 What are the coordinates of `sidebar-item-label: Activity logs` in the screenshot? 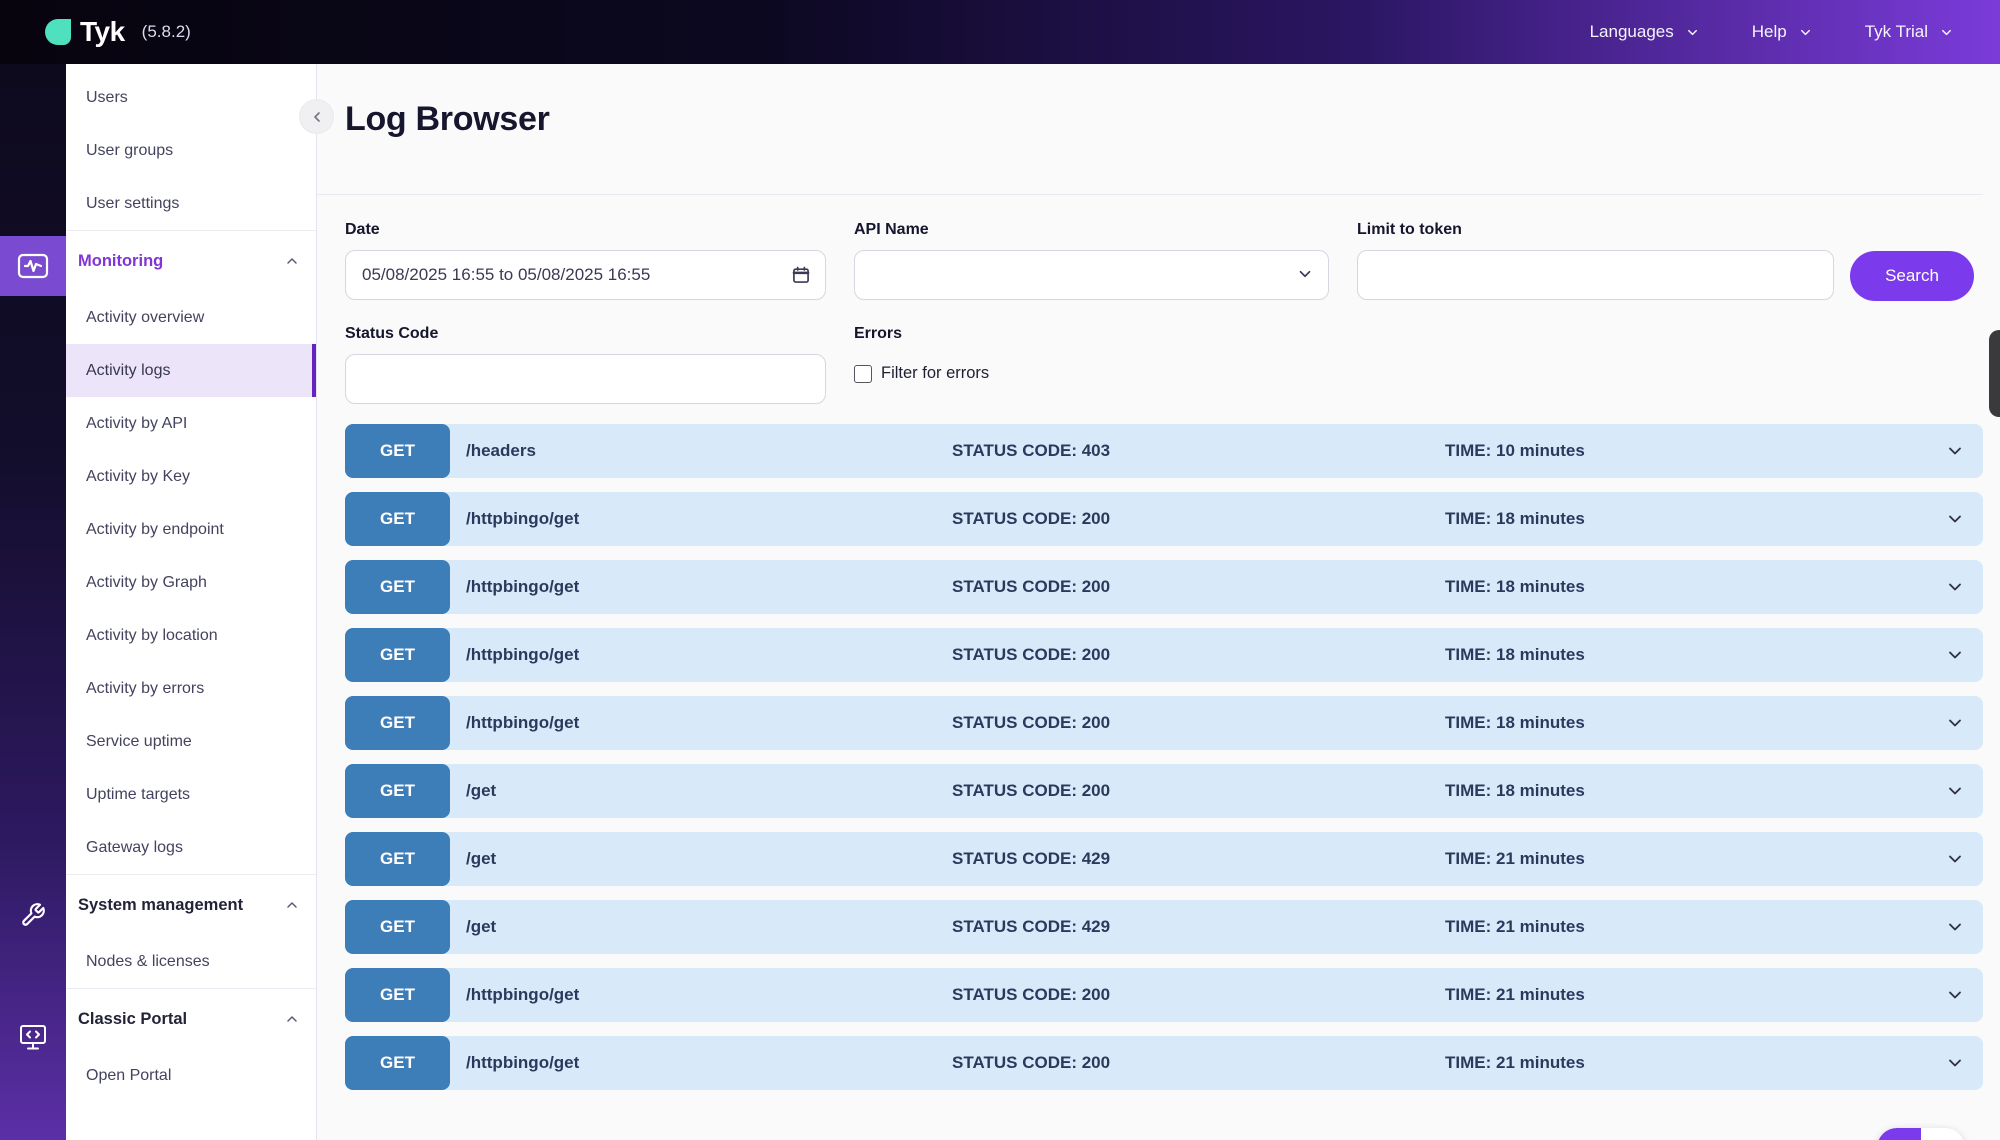 It's located at (128, 370).